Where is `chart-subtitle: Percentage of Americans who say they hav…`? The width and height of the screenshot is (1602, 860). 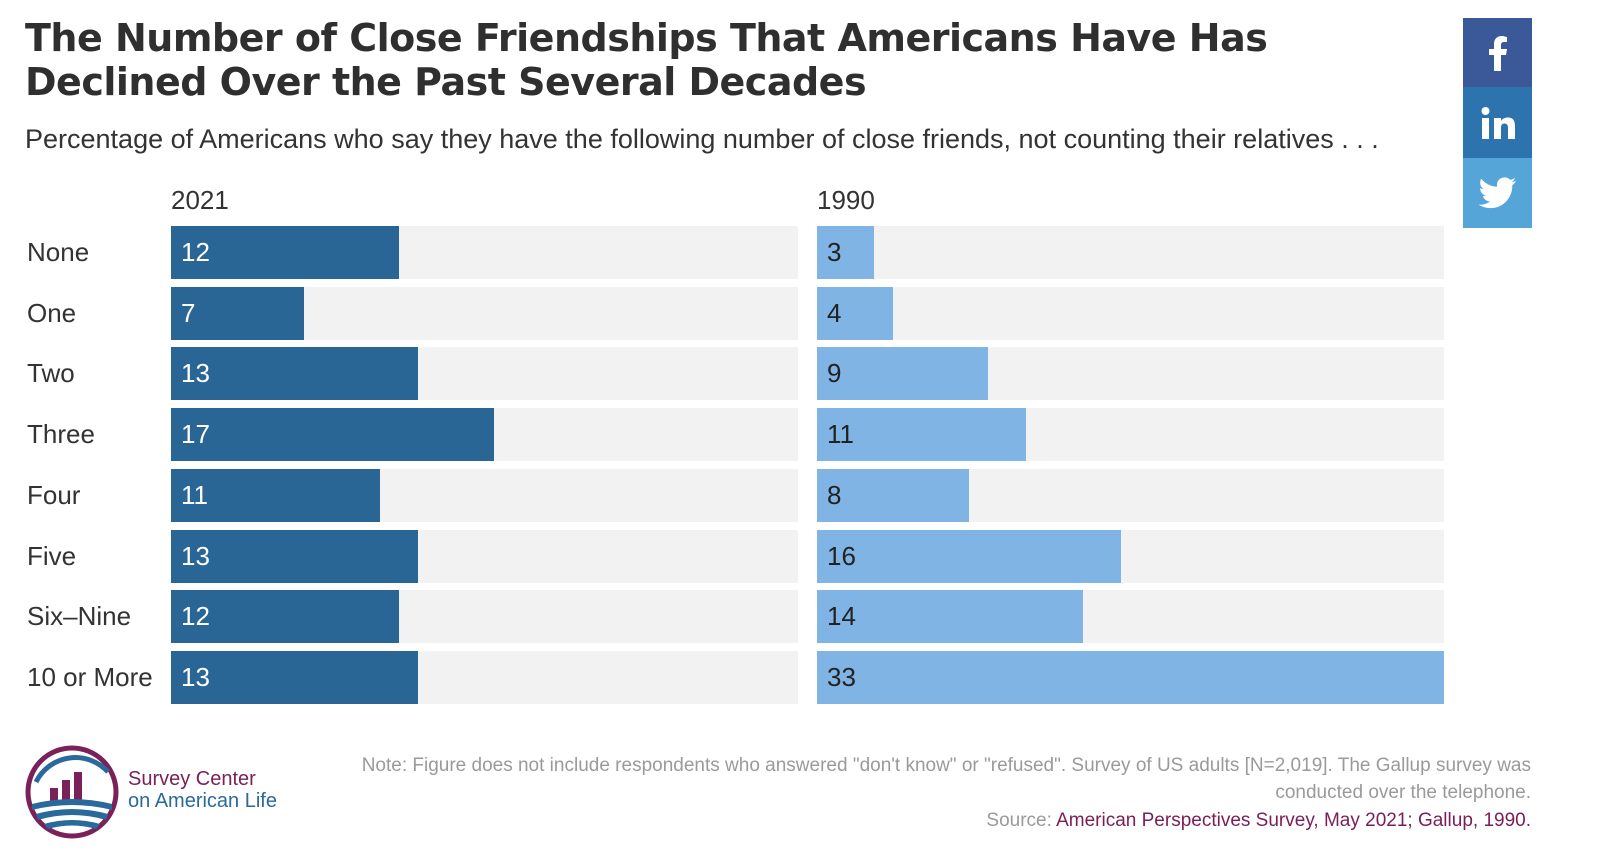 chart-subtitle: Percentage of Americans who say they hav… is located at coordinates (702, 139).